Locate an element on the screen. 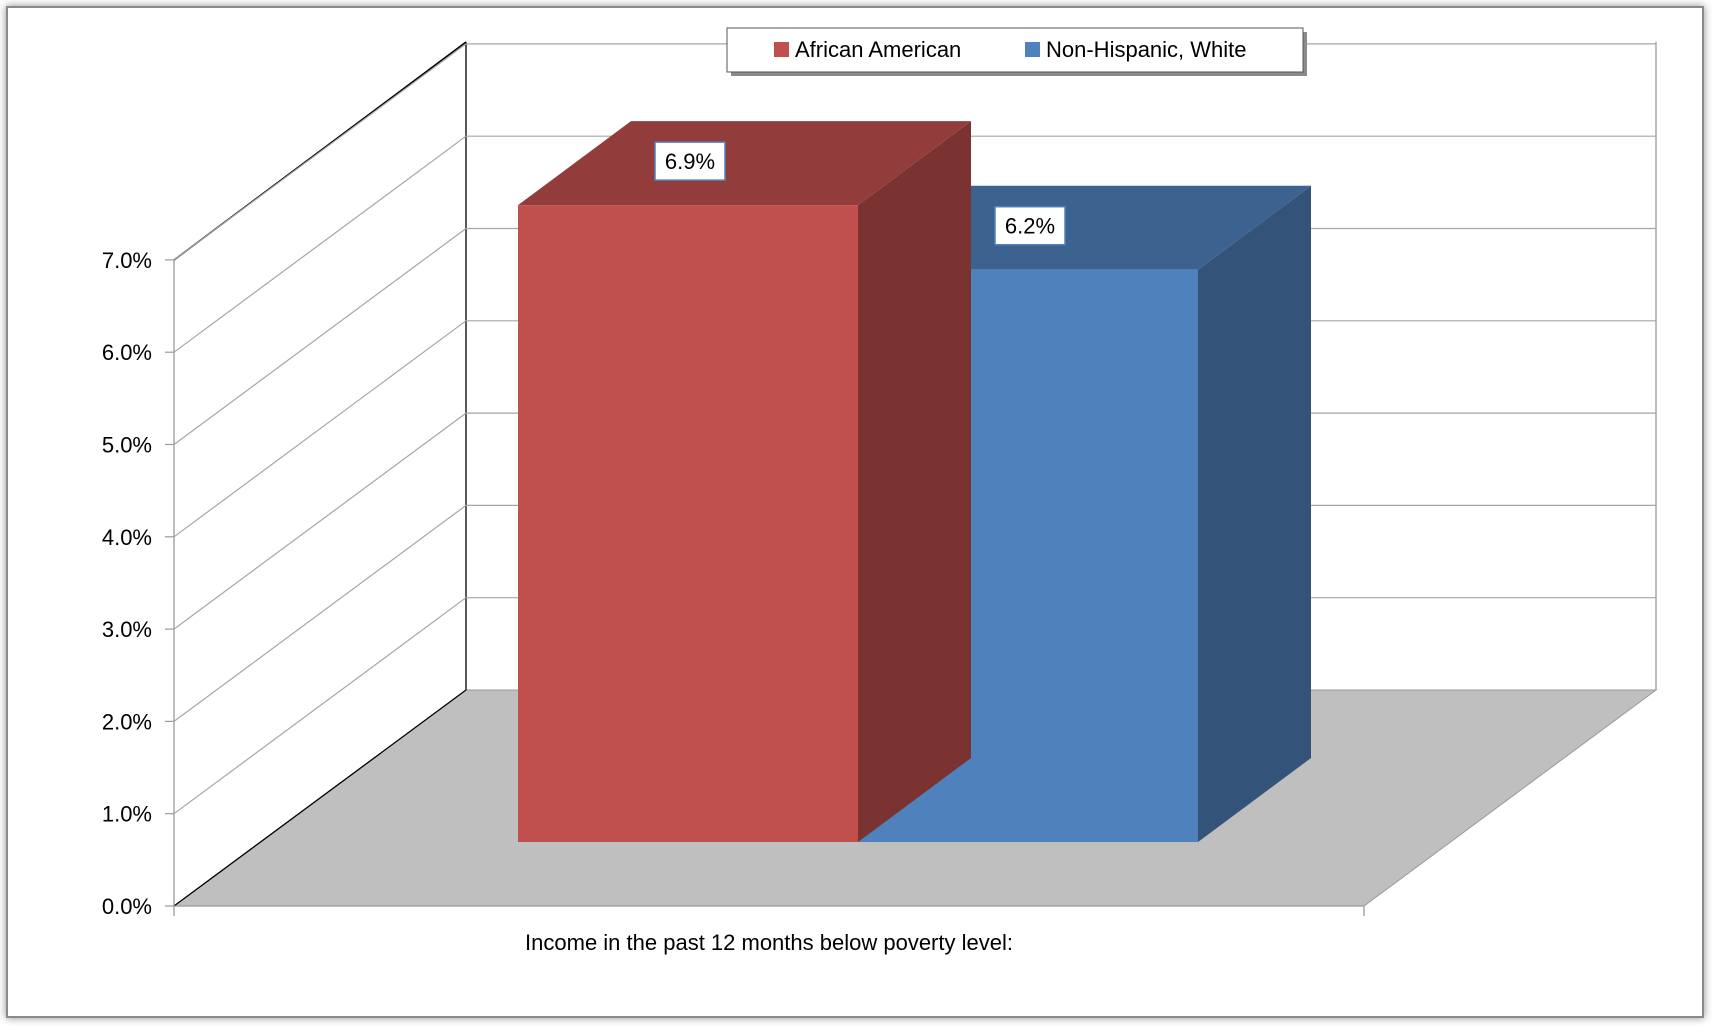 The height and width of the screenshot is (1026, 1712). data-label-text: 6.9% is located at coordinates (690, 161).